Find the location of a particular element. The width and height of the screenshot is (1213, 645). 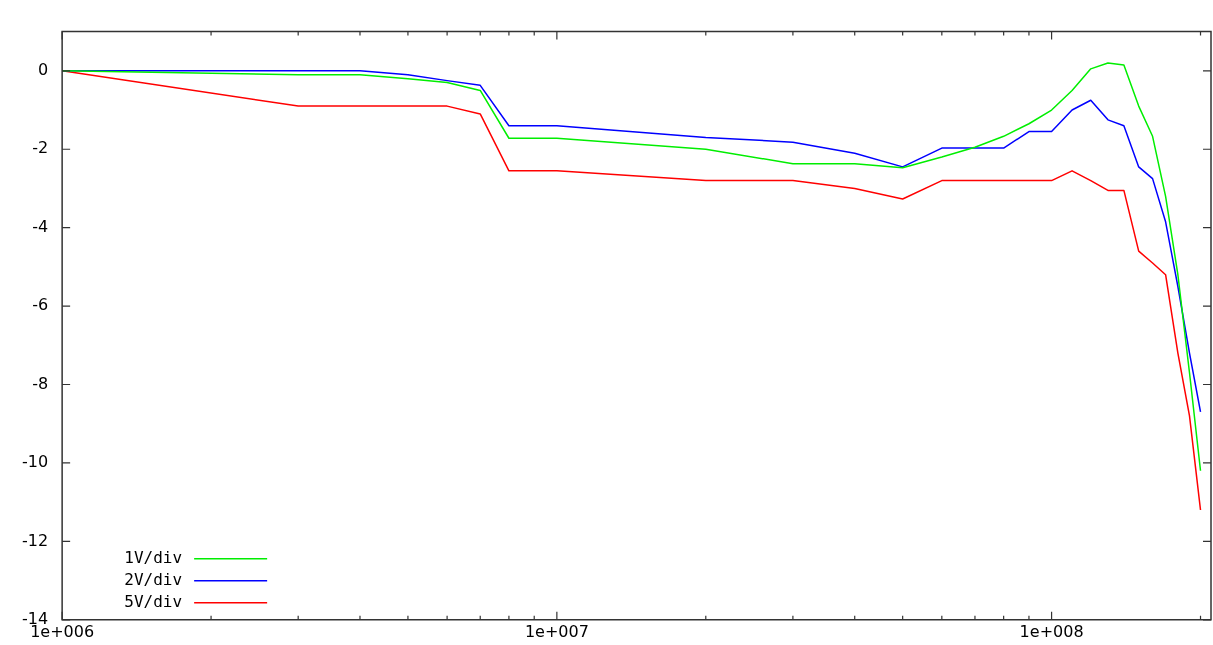

y-tick-label: 0 is located at coordinates (43, 69).